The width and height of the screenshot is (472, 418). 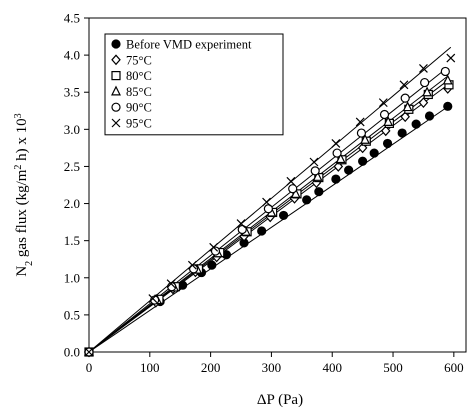 What do you see at coordinates (139, 76) in the screenshot?
I see `legend-label: 80°C` at bounding box center [139, 76].